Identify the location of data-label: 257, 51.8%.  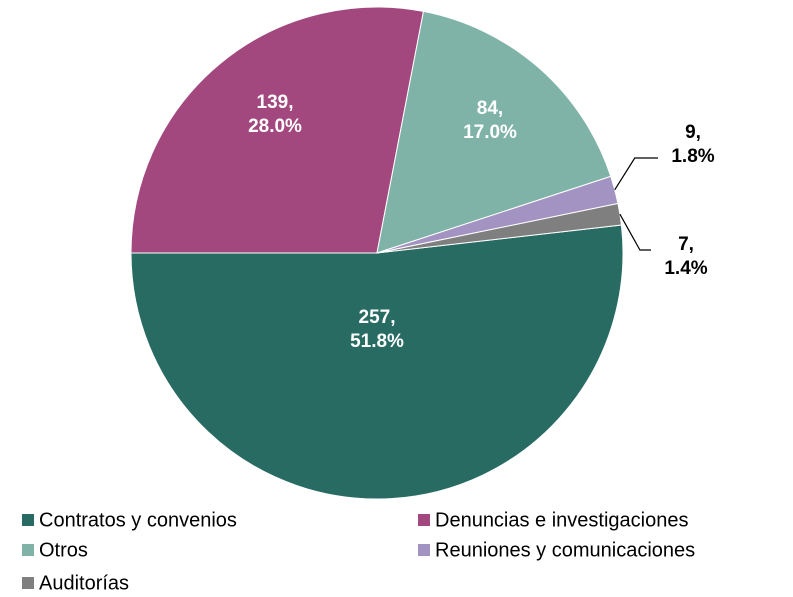
(377, 329).